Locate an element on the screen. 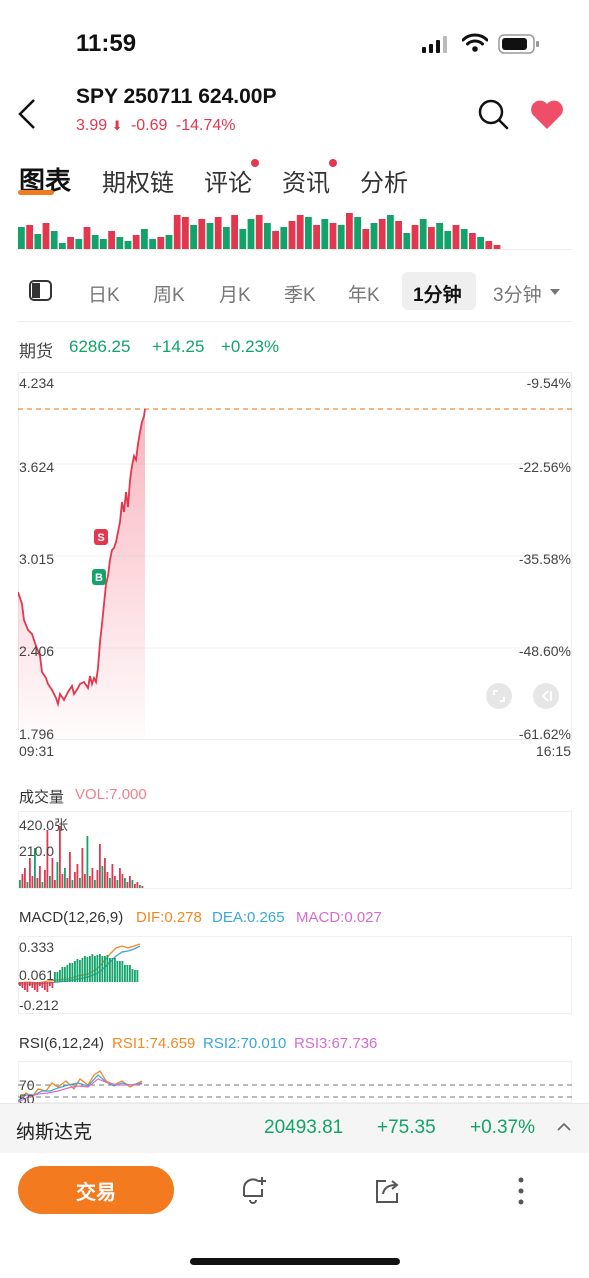 The width and height of the screenshot is (589, 1278). macd-chart is located at coordinates (295, 975).